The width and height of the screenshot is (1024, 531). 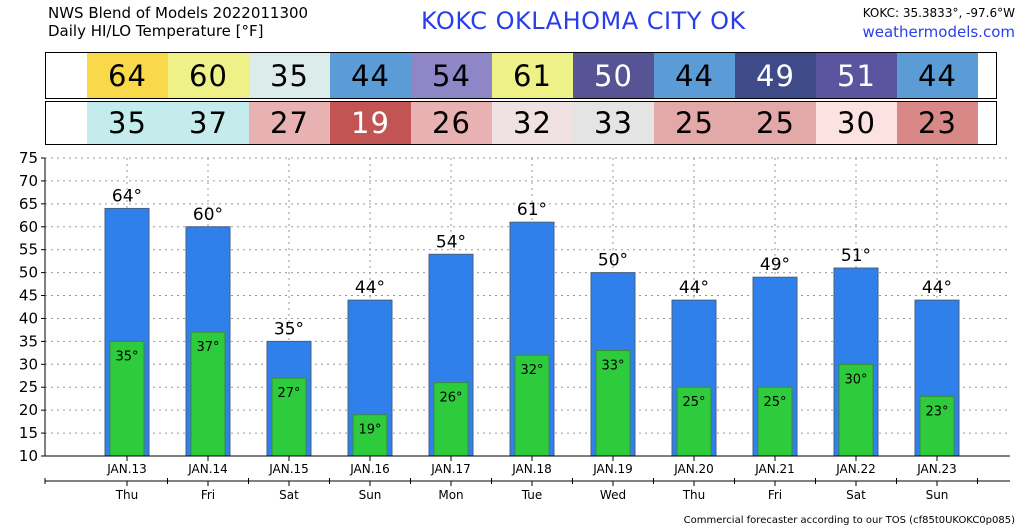 What do you see at coordinates (532, 75) in the screenshot?
I see `high-temp-cell: 61` at bounding box center [532, 75].